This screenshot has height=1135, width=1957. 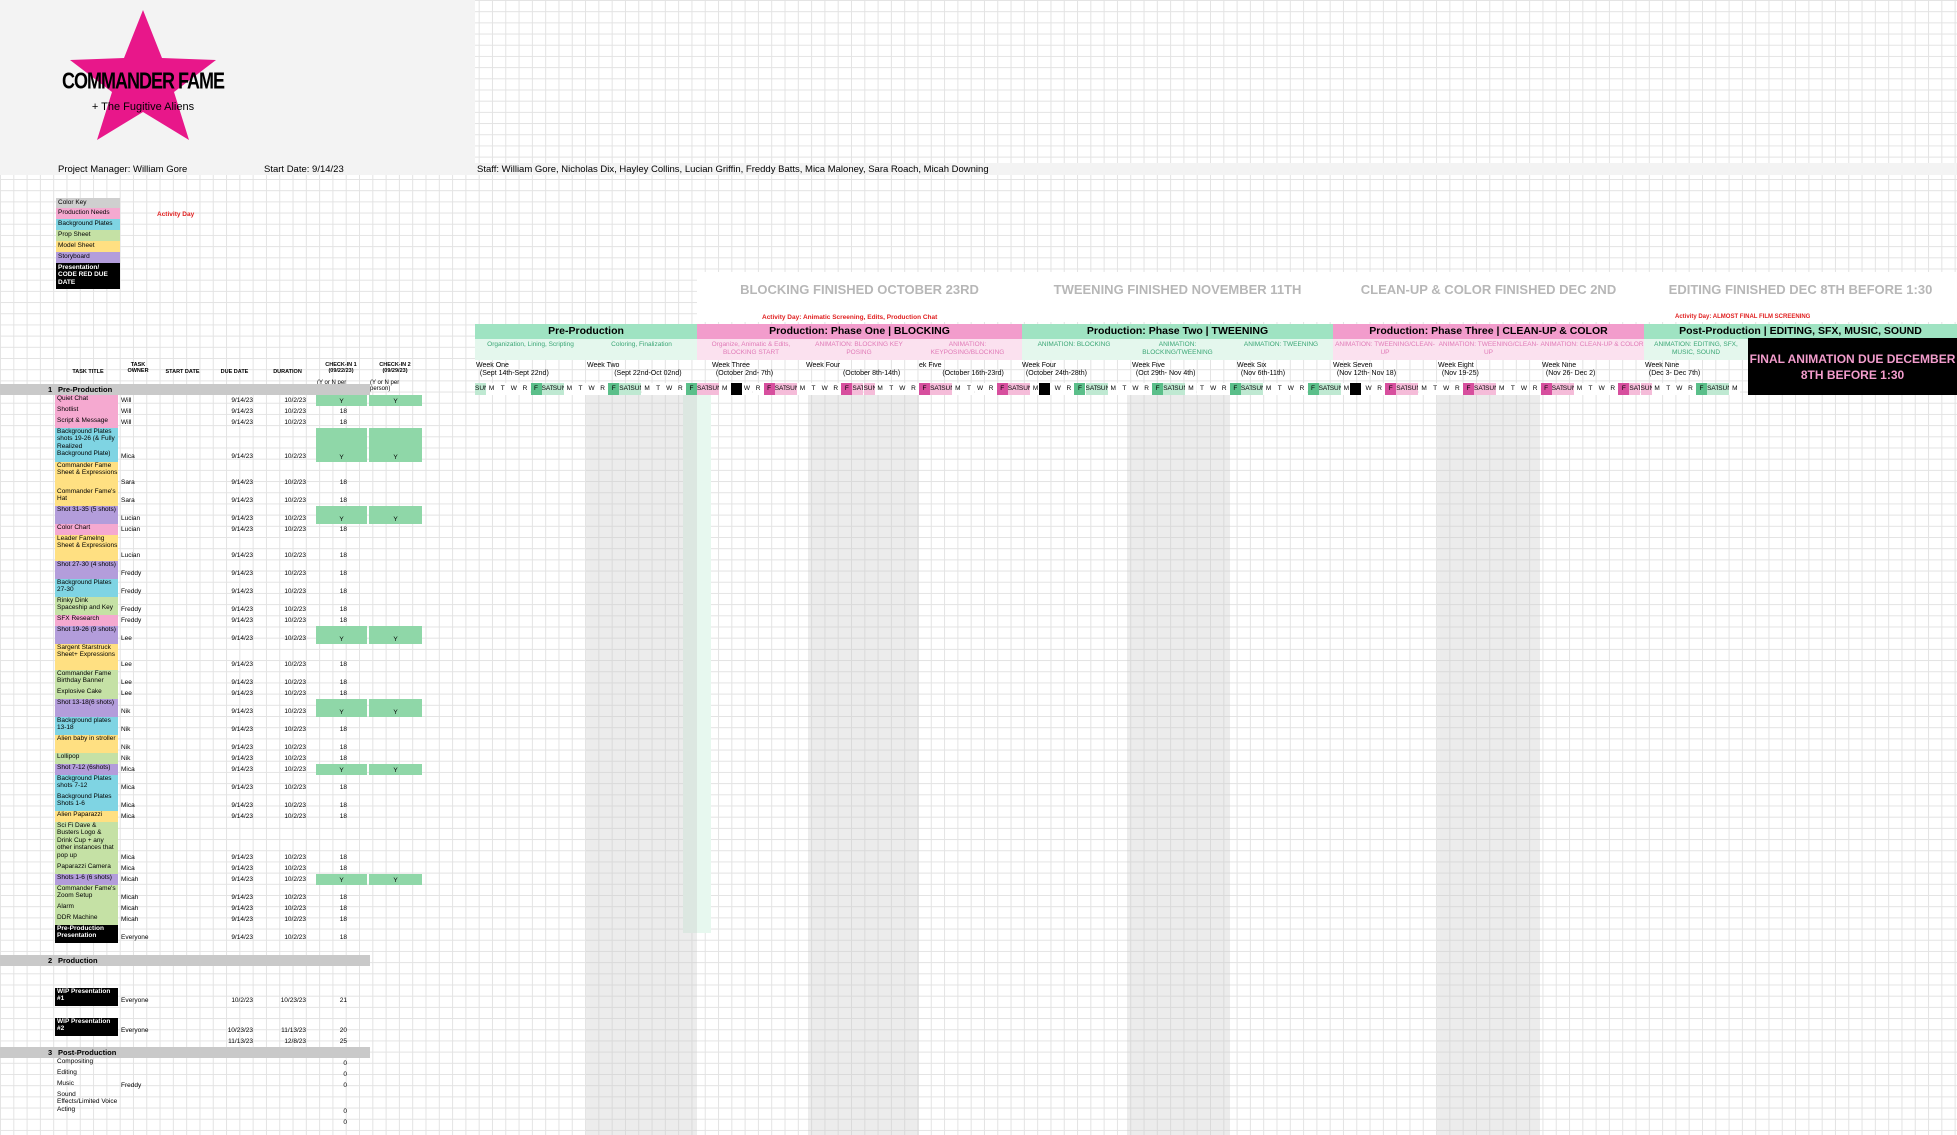 I want to click on task-owner: Will, so click(x=126, y=422).